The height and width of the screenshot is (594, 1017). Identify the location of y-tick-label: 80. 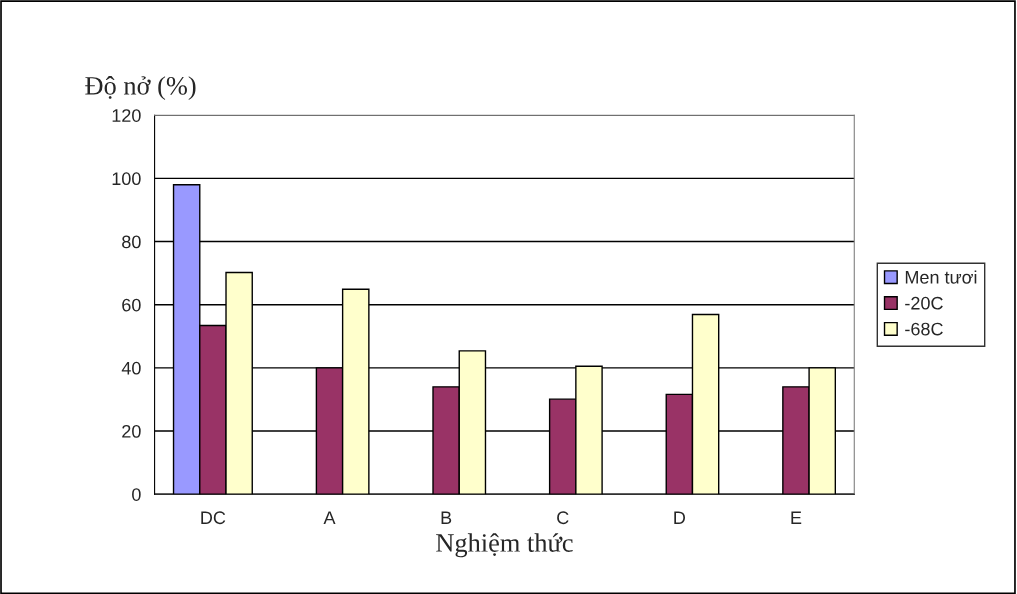
(131, 242).